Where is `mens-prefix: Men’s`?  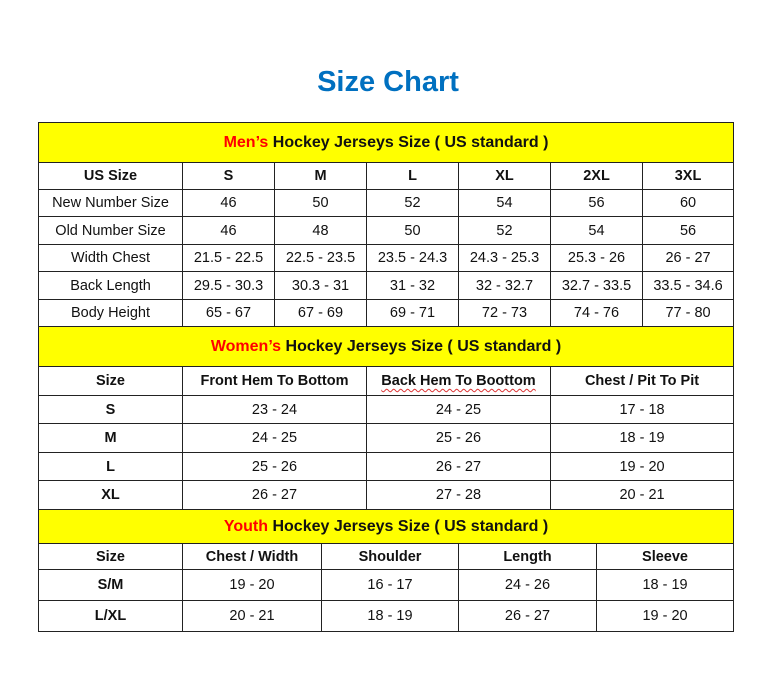 mens-prefix: Men’s is located at coordinates (246, 142).